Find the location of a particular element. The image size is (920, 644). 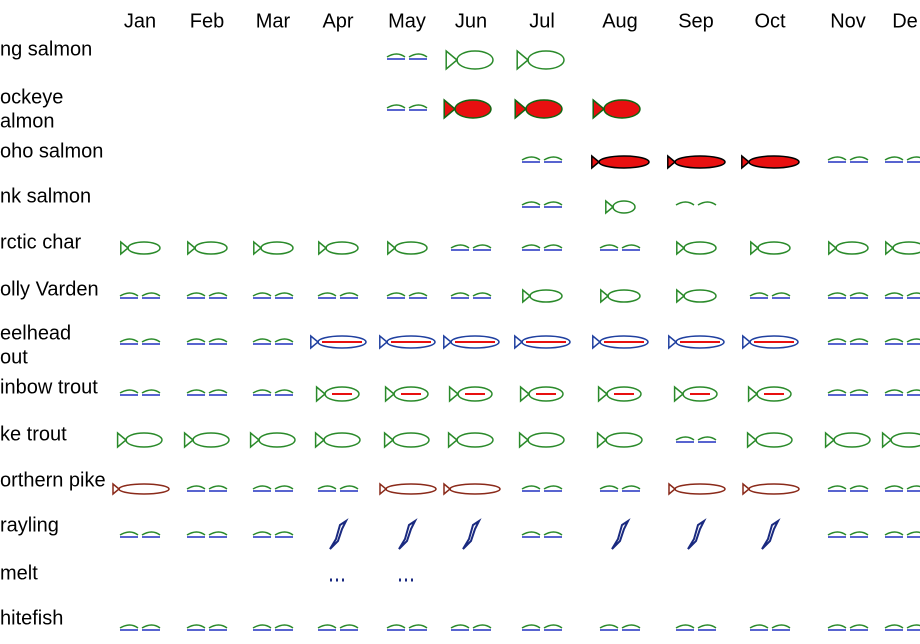

month-header: Mar is located at coordinates (273, 21).